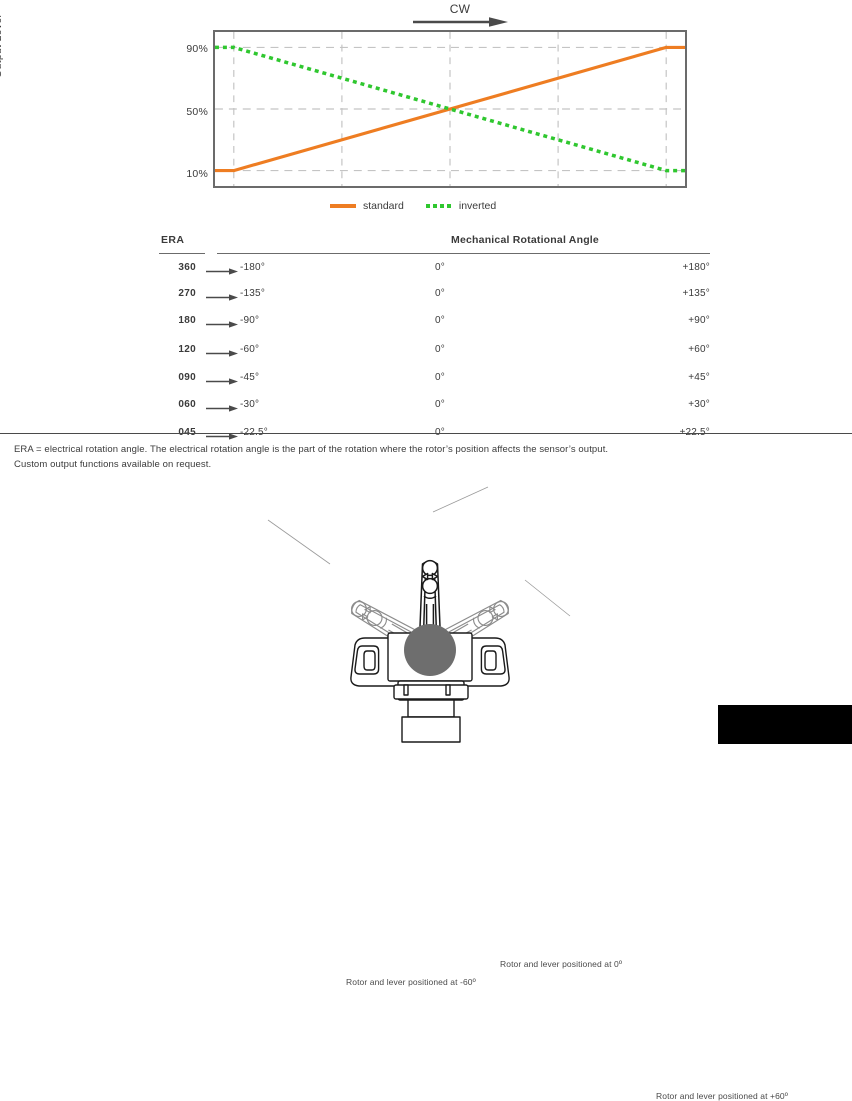 This screenshot has width=852, height=1101. Describe the element at coordinates (250, 377) in the screenshot. I see `cell-negative-angle: -45°` at that location.